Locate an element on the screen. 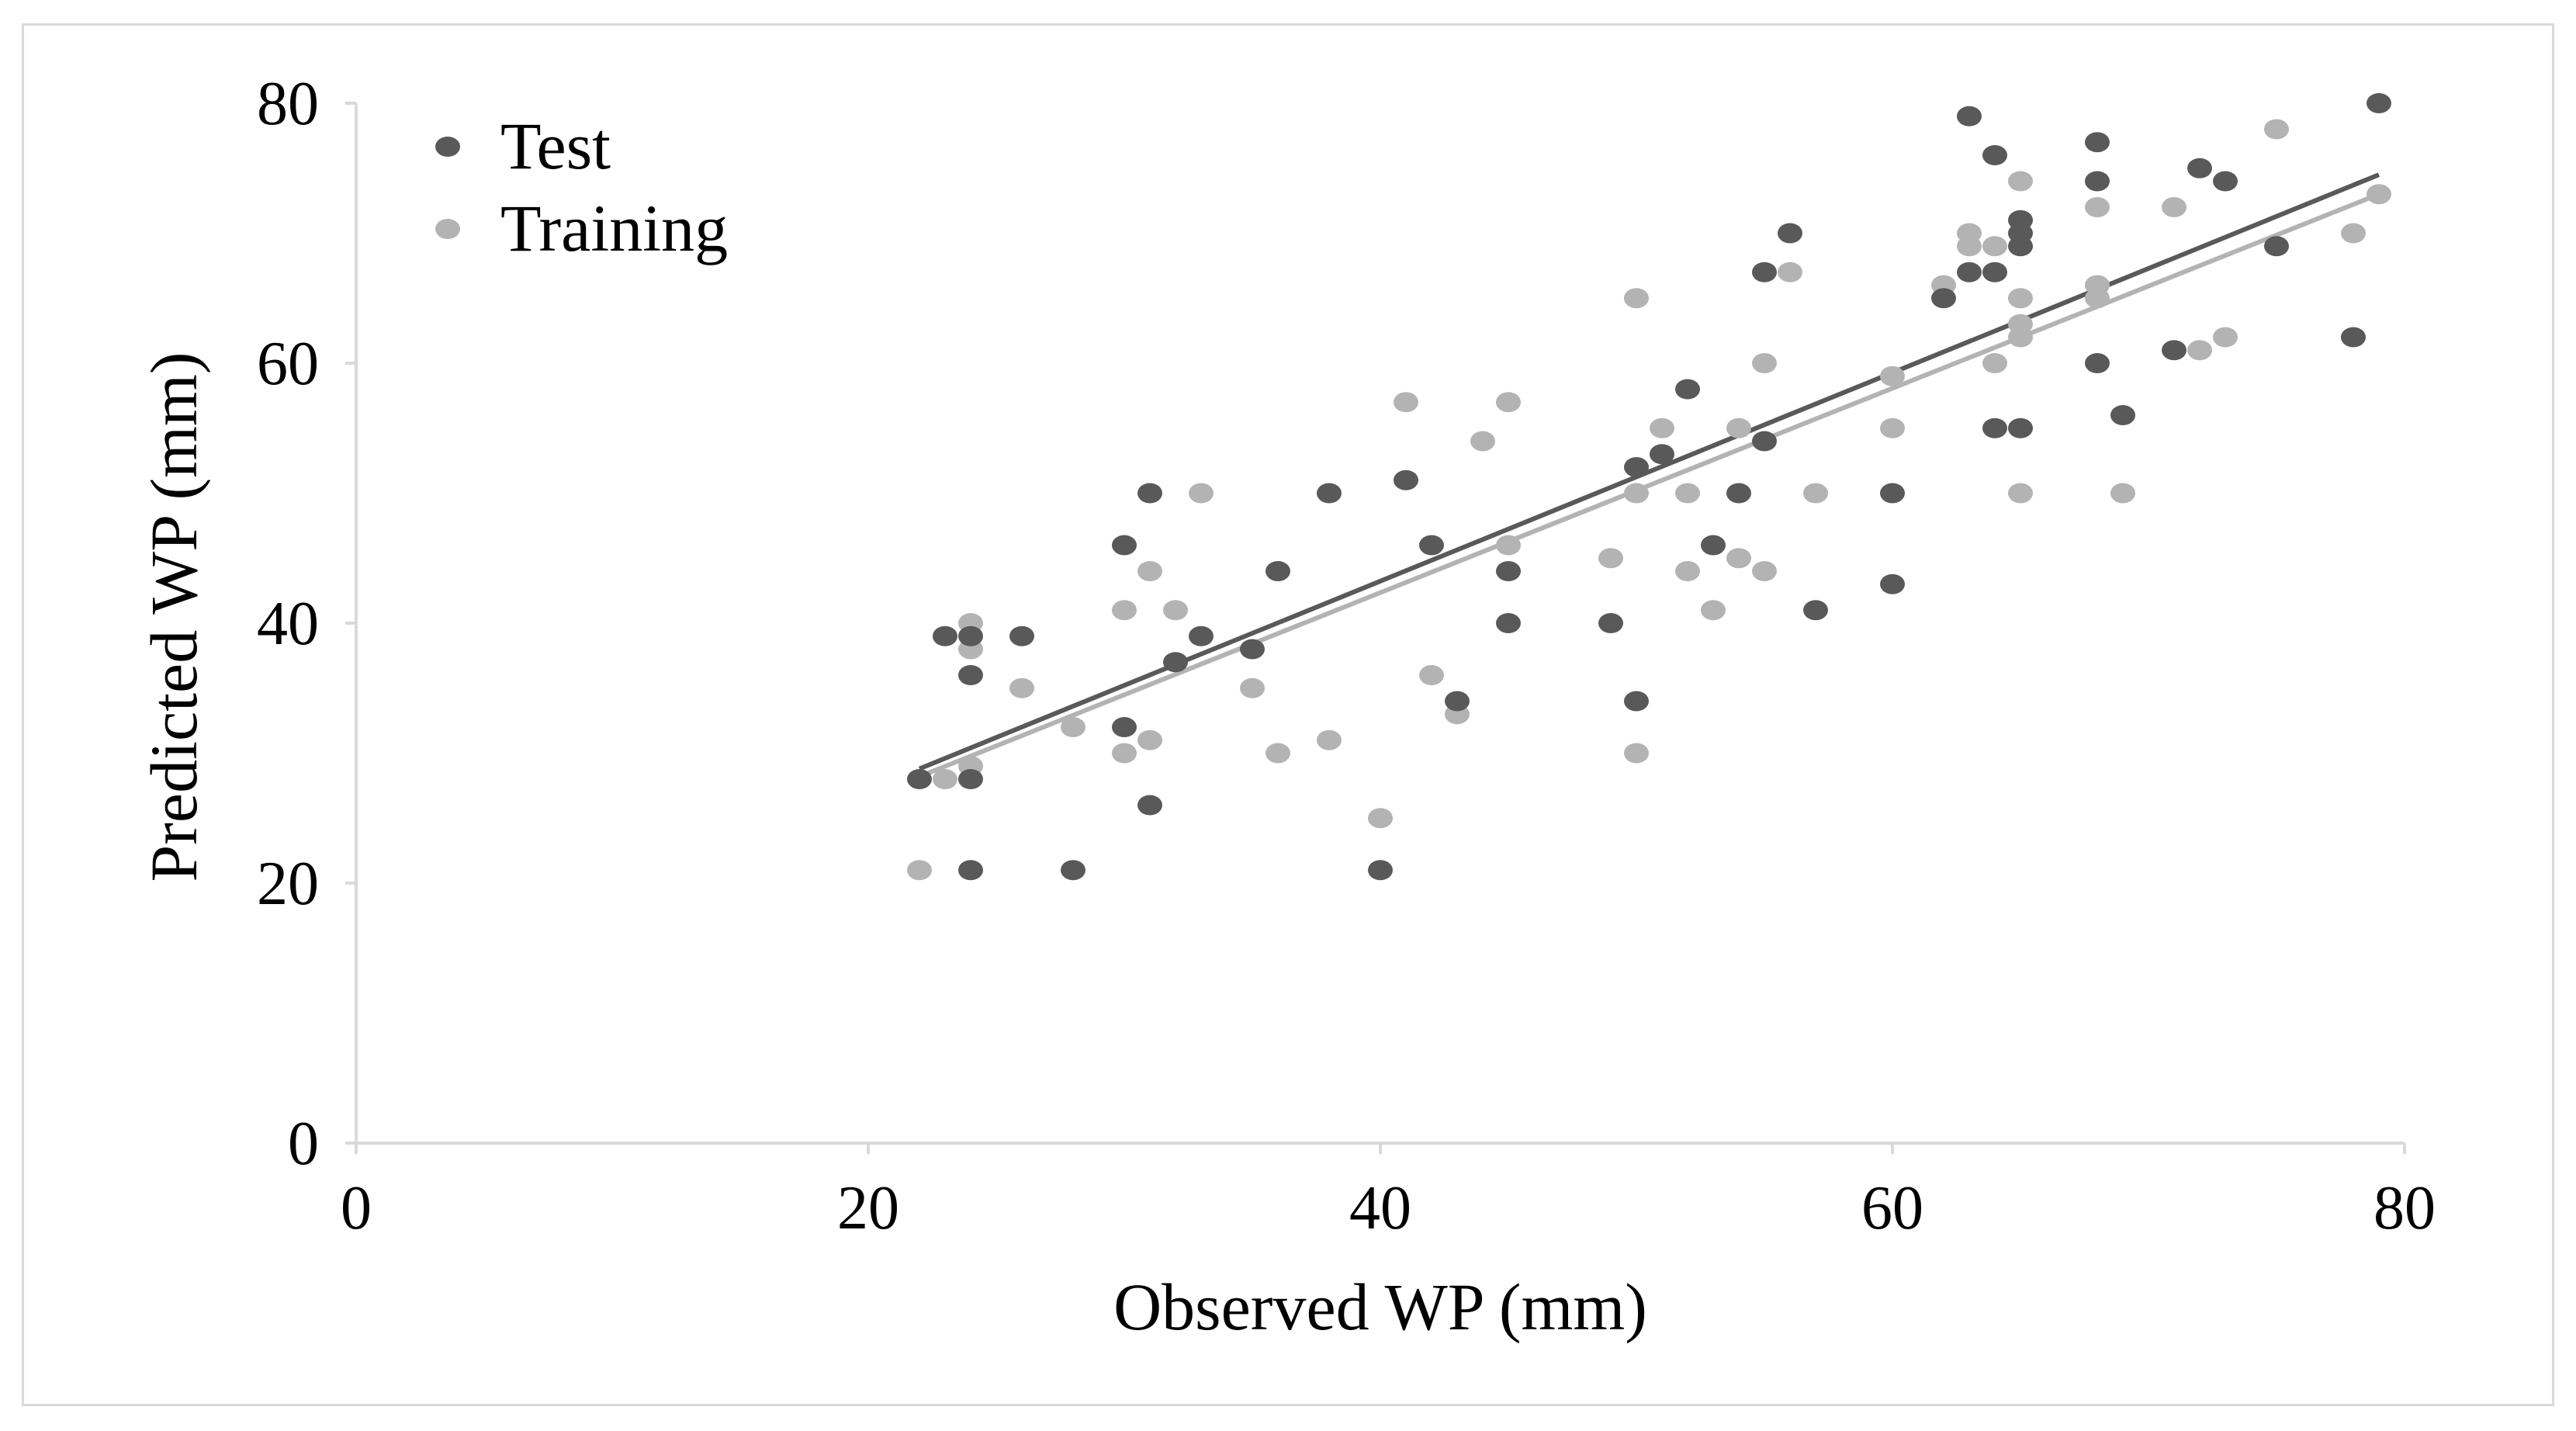 Image resolution: width=2576 pixels, height=1431 pixels. legend-marker-training is located at coordinates (447, 229).